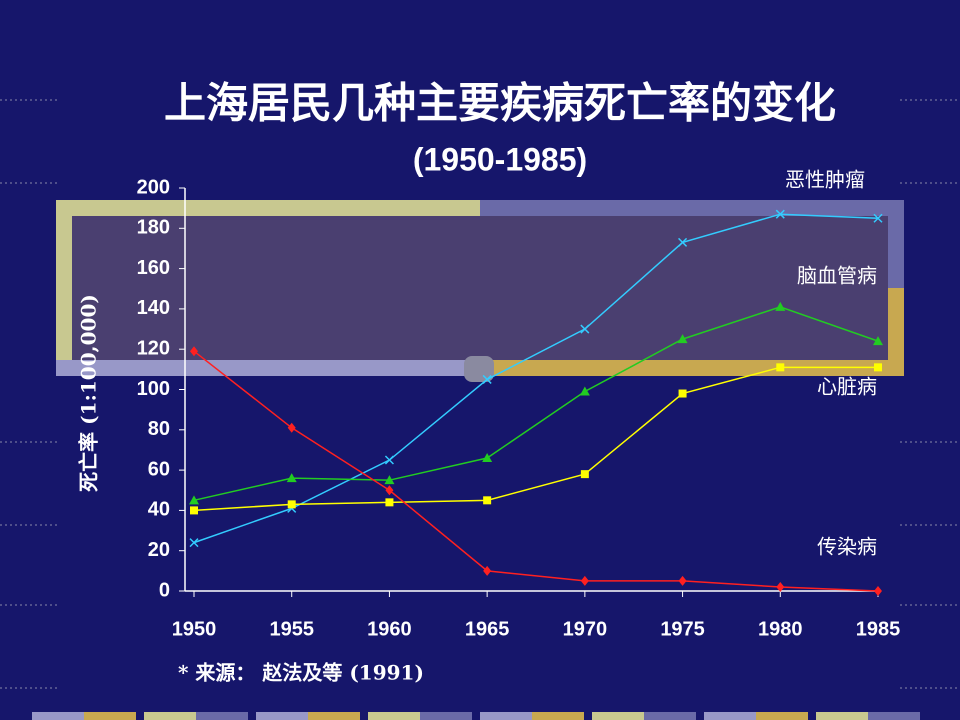 This screenshot has width=960, height=720. What do you see at coordinates (301, 673) in the screenshot?
I see `source-note: * 来源： 赵法及等 (1991)` at bounding box center [301, 673].